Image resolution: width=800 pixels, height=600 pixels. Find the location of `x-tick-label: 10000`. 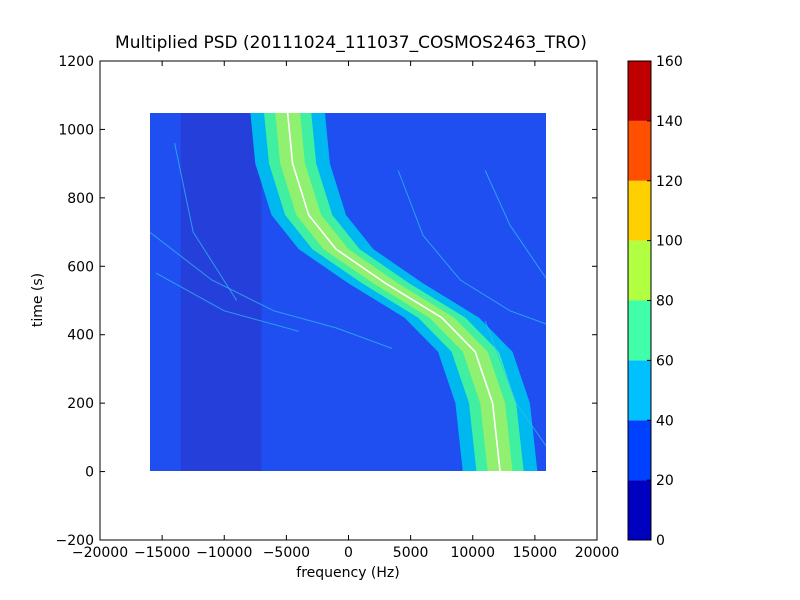

x-tick-label: 10000 is located at coordinates (472, 553).